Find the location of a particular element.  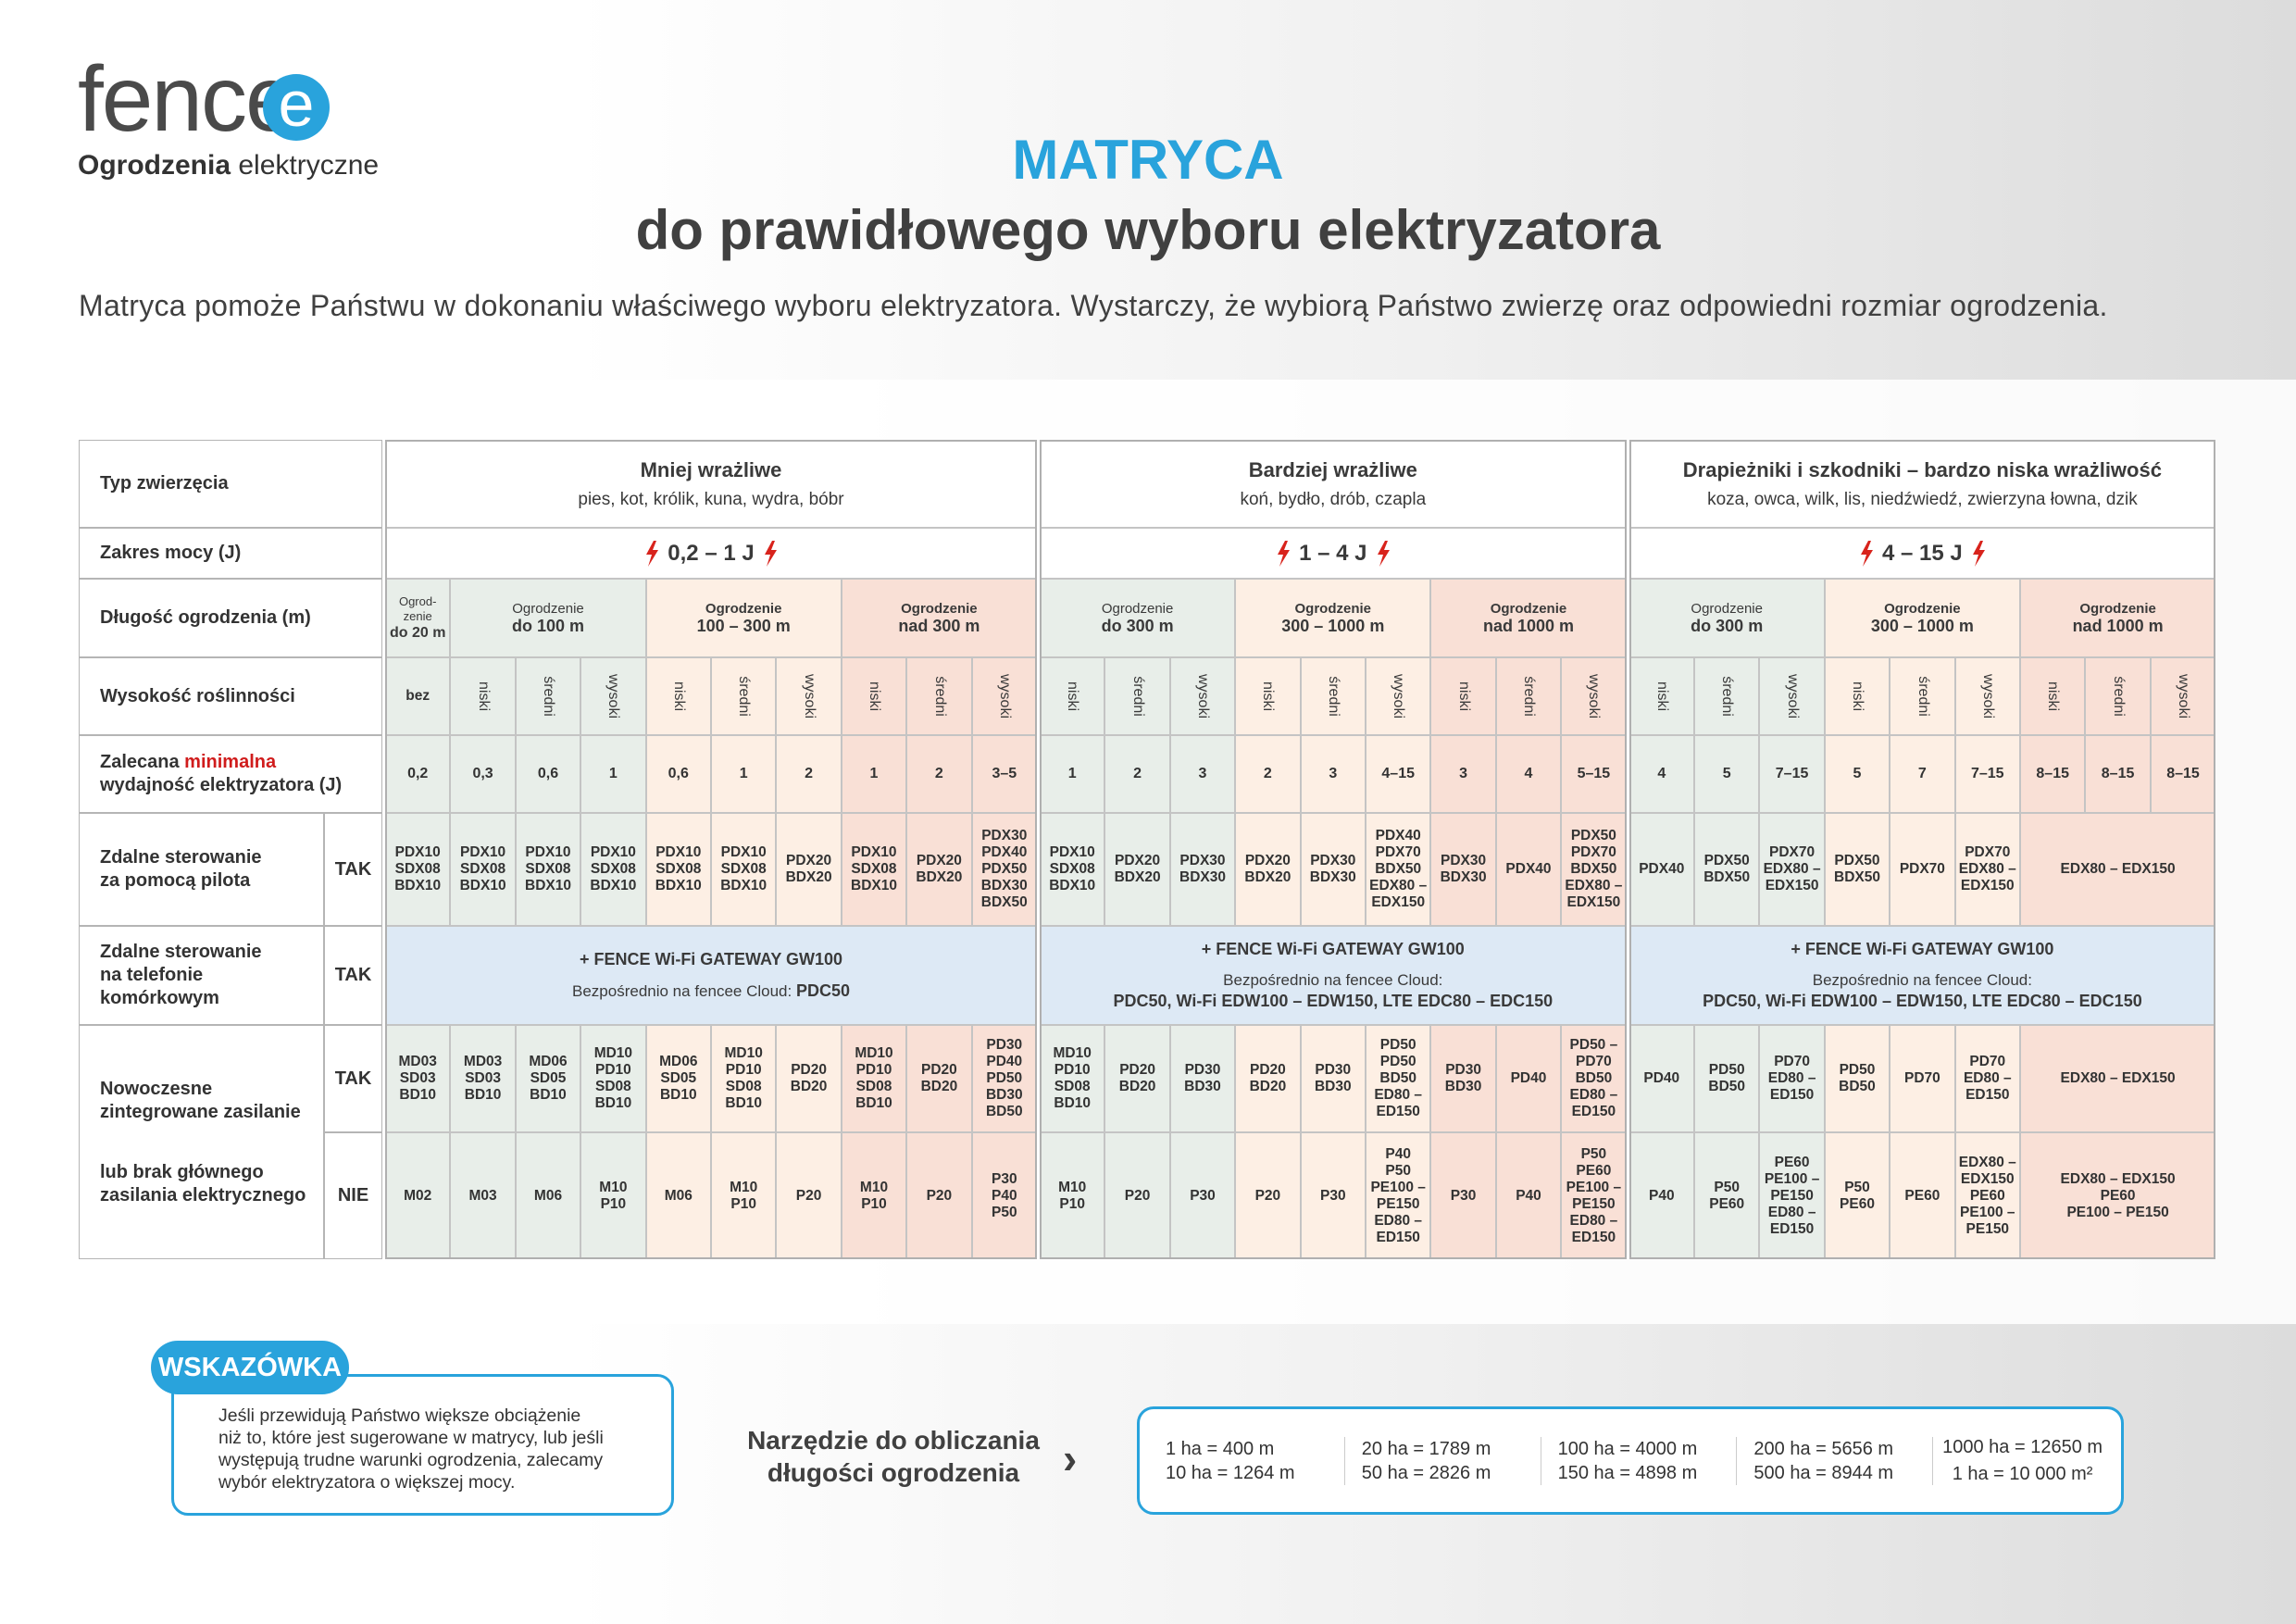

model-text: EDX80 – EDX150 is located at coordinates (1398, 894).